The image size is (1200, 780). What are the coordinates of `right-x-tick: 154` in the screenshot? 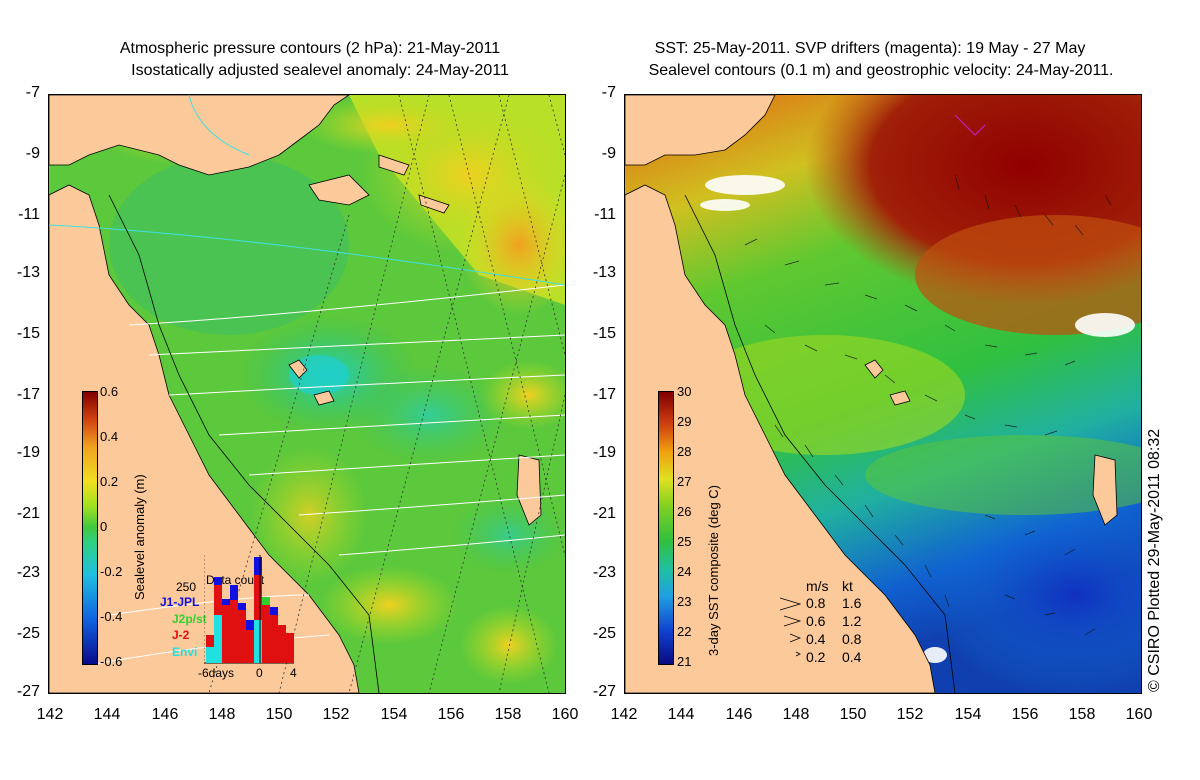 It's located at (968, 714).